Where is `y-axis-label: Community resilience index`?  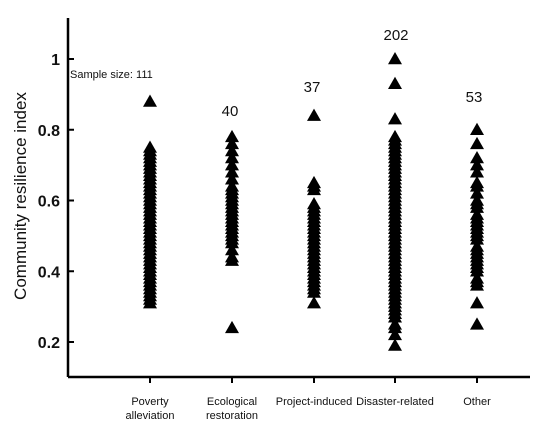 y-axis-label: Community resilience index is located at coordinates (20, 196).